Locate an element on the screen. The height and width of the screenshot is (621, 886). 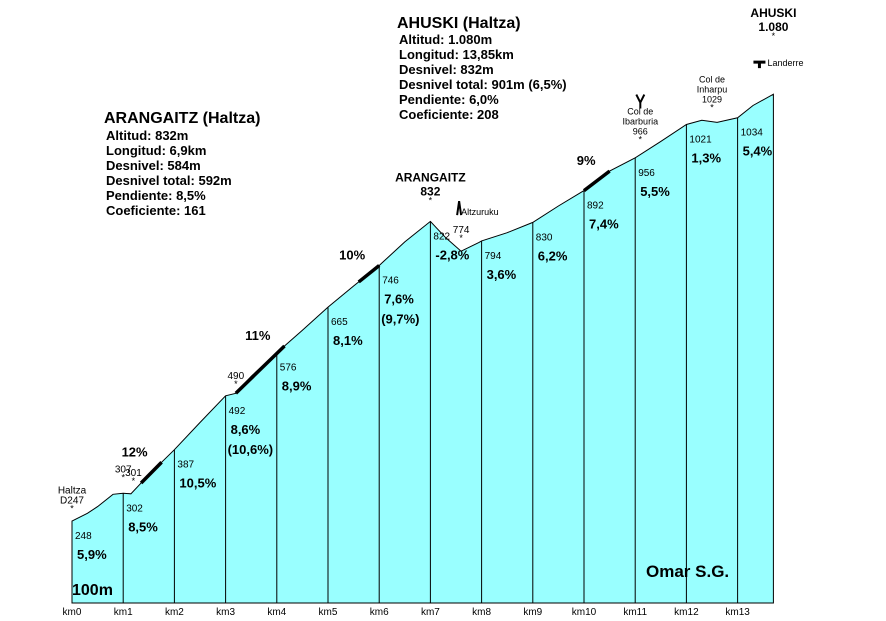
x-tick-label: km6 is located at coordinates (379, 612).